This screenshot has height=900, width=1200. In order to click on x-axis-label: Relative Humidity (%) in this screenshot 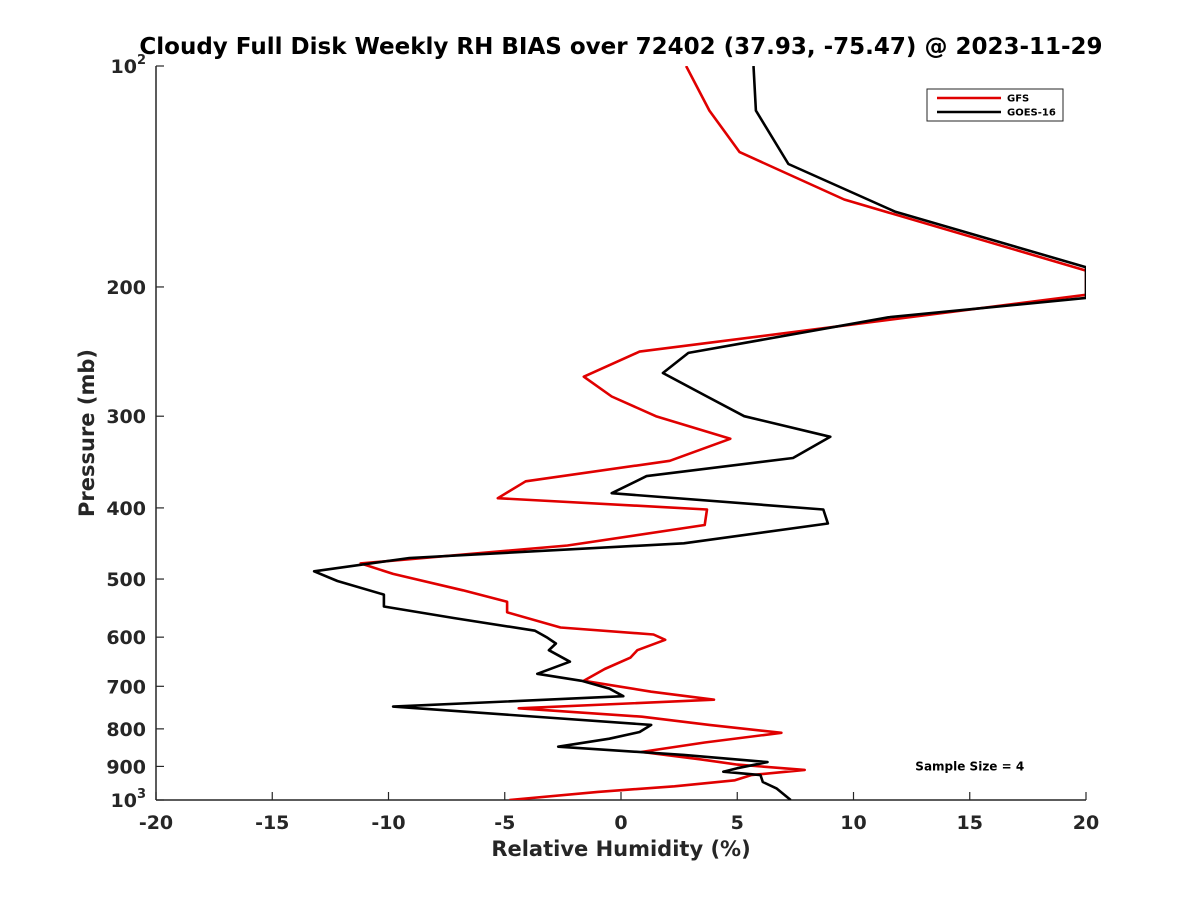, I will do `click(620, 849)`.